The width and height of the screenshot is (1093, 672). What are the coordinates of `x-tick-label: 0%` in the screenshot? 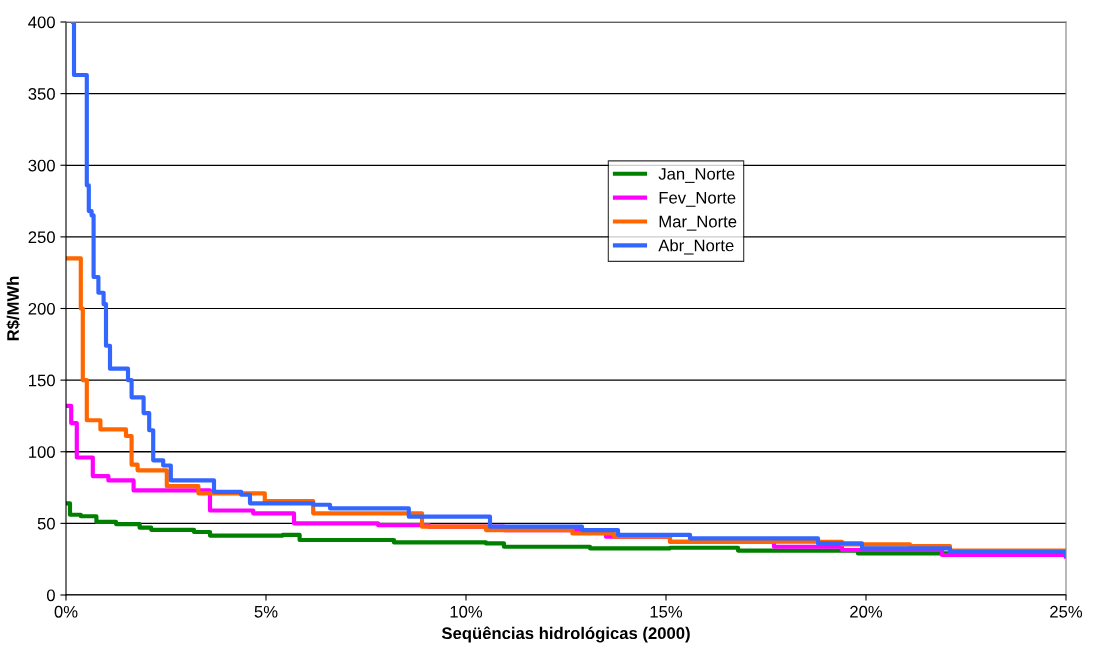 It's located at (66, 611).